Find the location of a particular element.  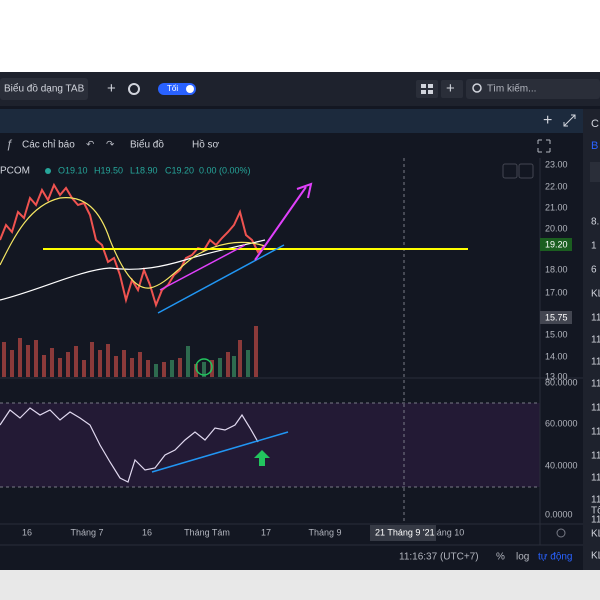

tab-label: Biểu đồ dạng TAB is located at coordinates (44, 89).